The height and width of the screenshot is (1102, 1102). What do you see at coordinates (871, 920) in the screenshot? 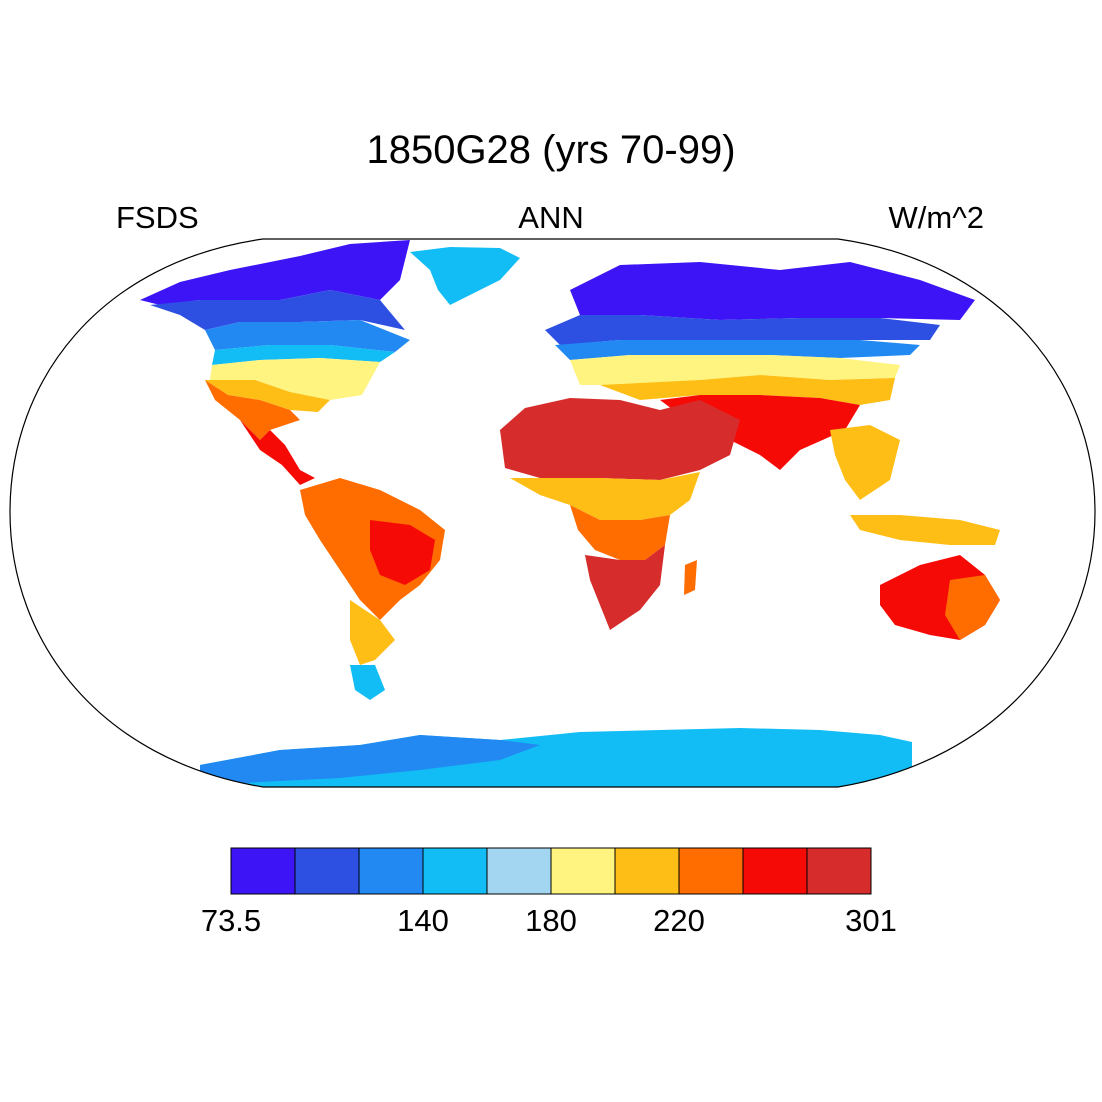
I see `colorbar-tick-label: 301` at bounding box center [871, 920].